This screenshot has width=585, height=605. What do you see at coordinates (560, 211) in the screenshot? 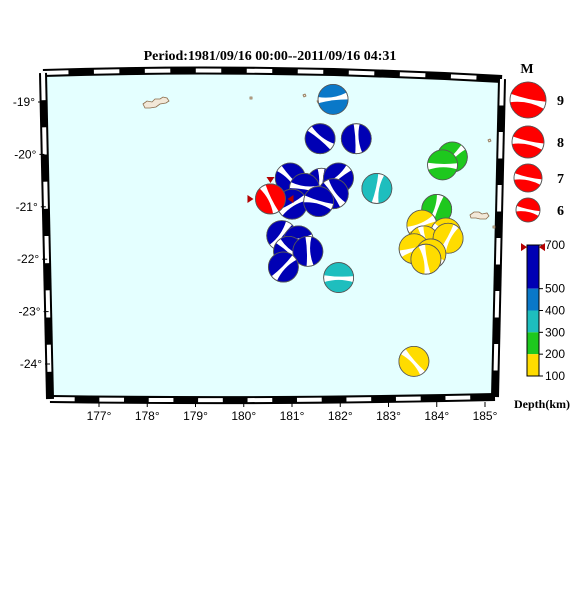
I see `magnitude-legend-label: 6` at bounding box center [560, 211].